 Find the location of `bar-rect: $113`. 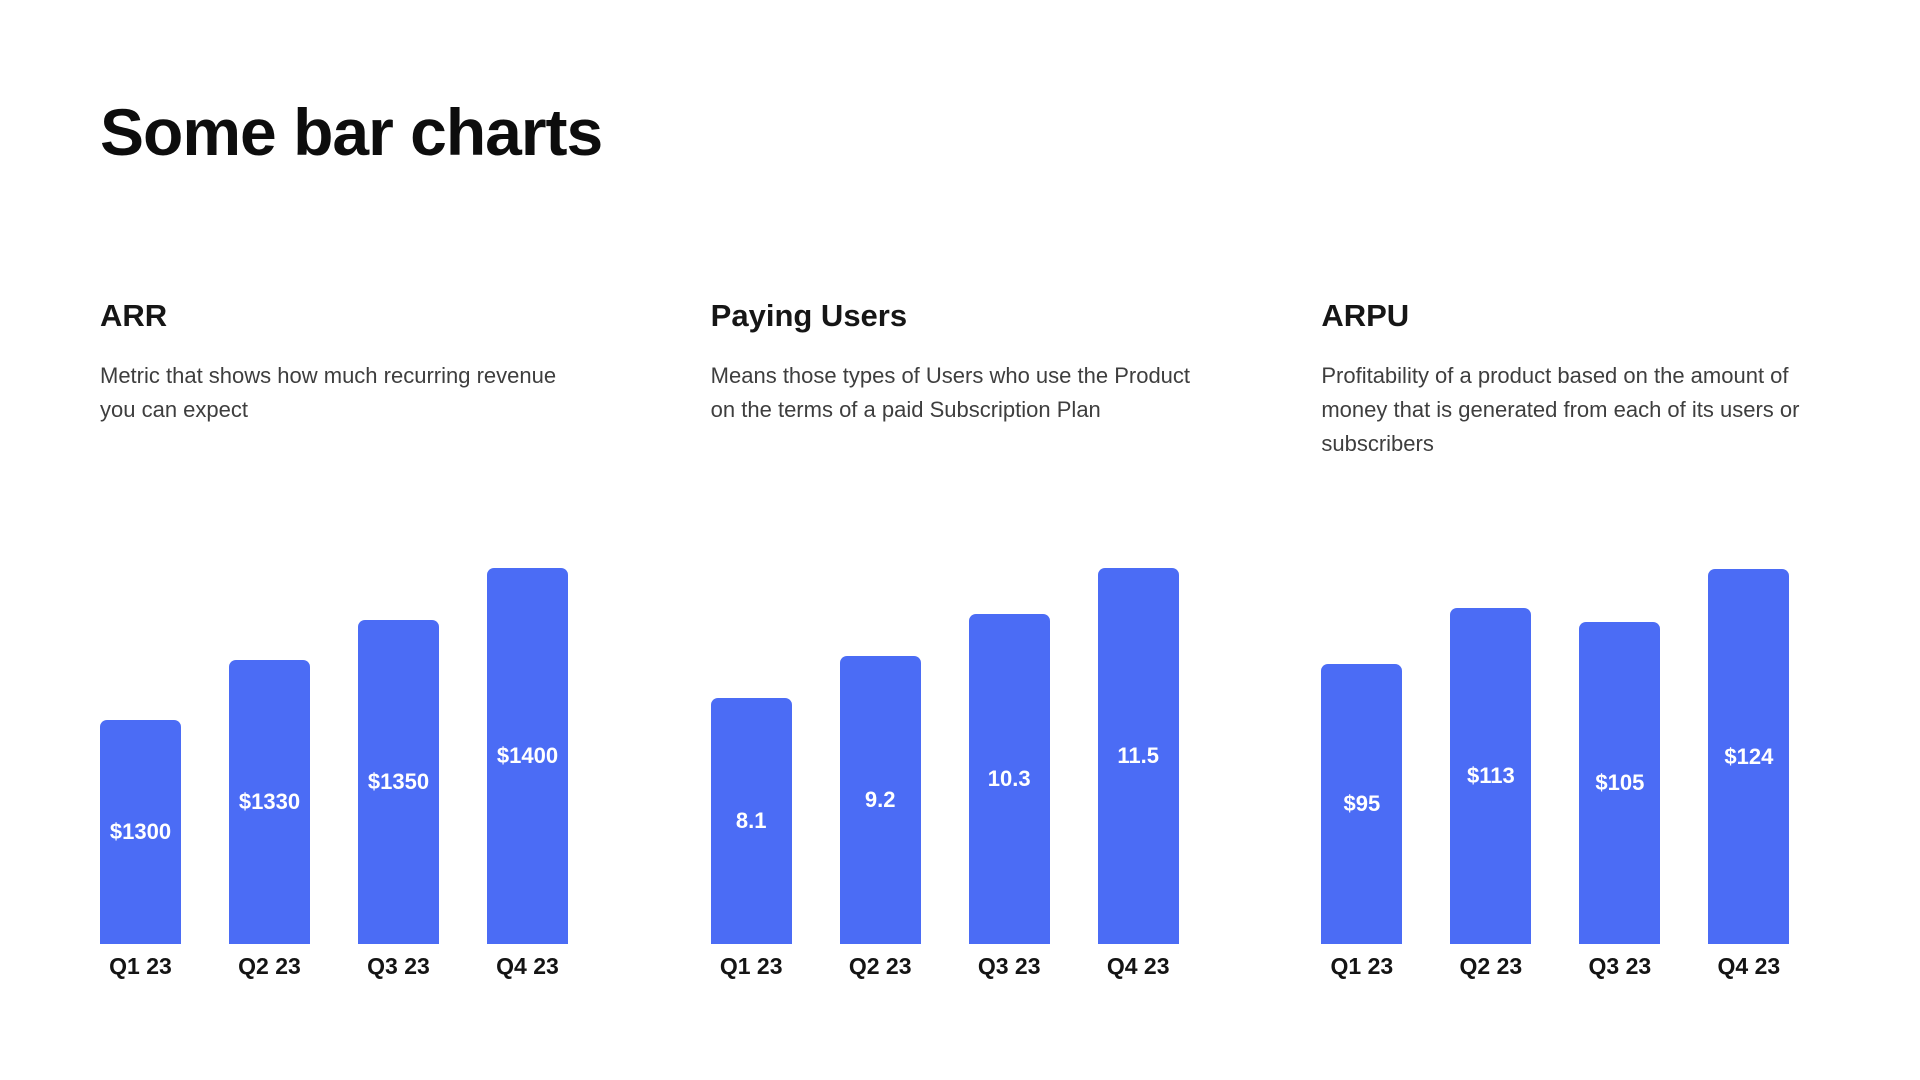

bar-rect: $113 is located at coordinates (1491, 776).